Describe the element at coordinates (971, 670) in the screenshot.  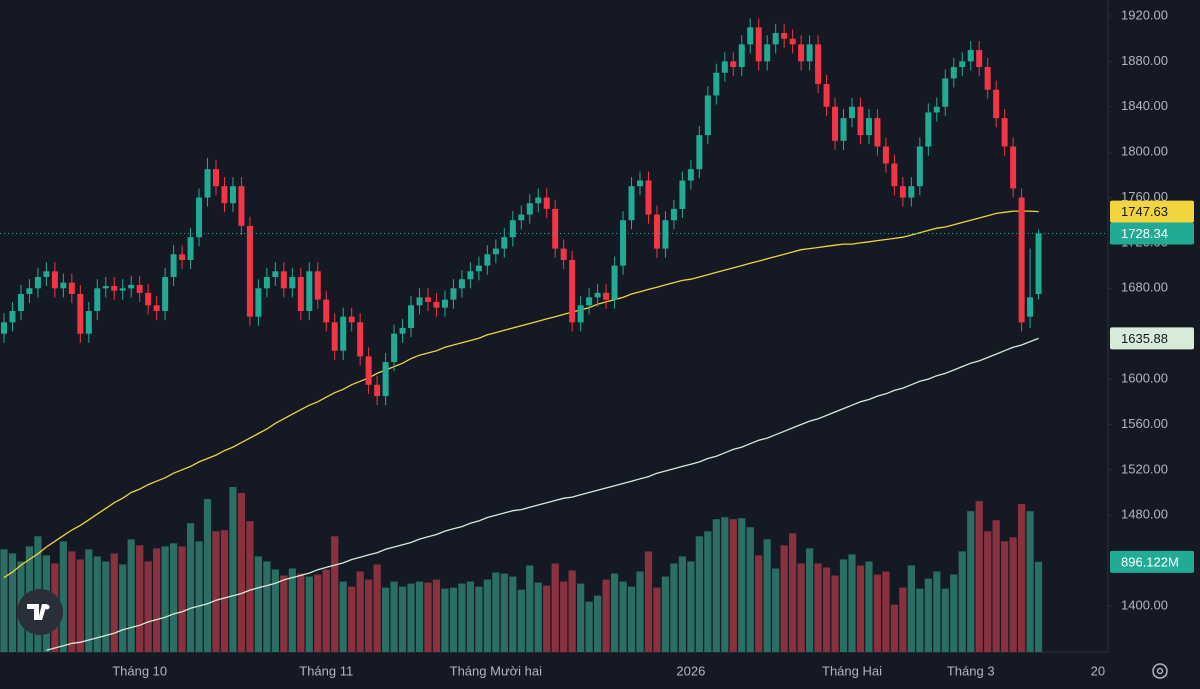
I see `x-tick-label: Tháng 3` at that location.